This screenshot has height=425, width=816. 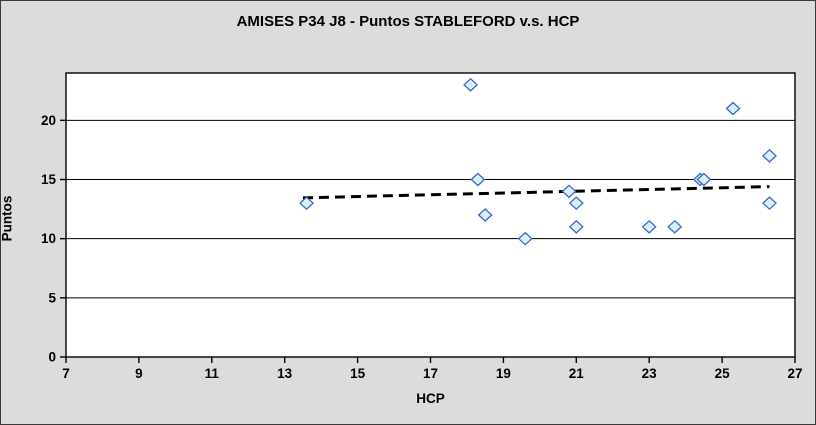 What do you see at coordinates (430, 398) in the screenshot?
I see `x-axis-title: HCP` at bounding box center [430, 398].